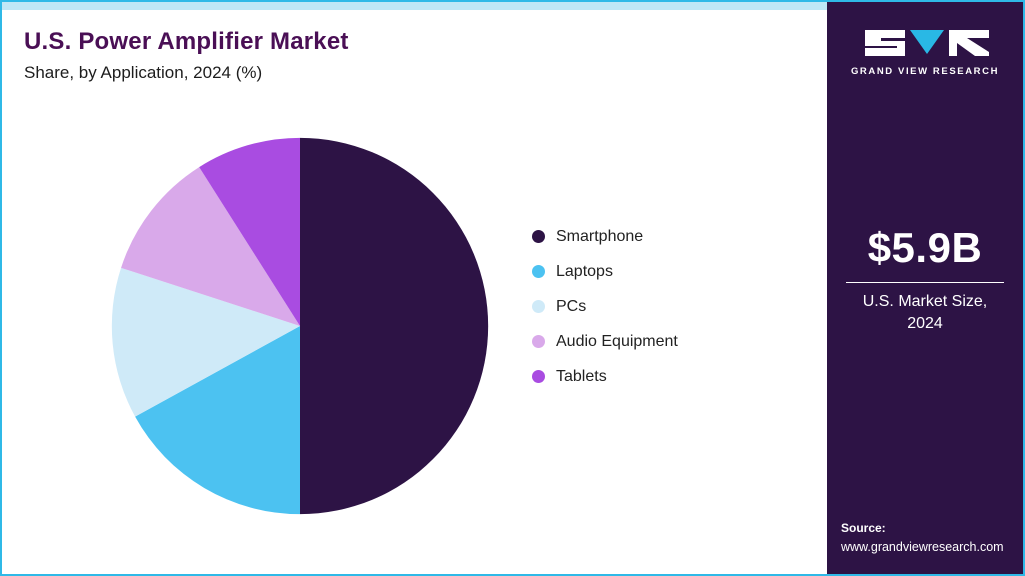 The image size is (1025, 576). What do you see at coordinates (206, 342) in the screenshot?
I see `pie-slice-pcs` at bounding box center [206, 342].